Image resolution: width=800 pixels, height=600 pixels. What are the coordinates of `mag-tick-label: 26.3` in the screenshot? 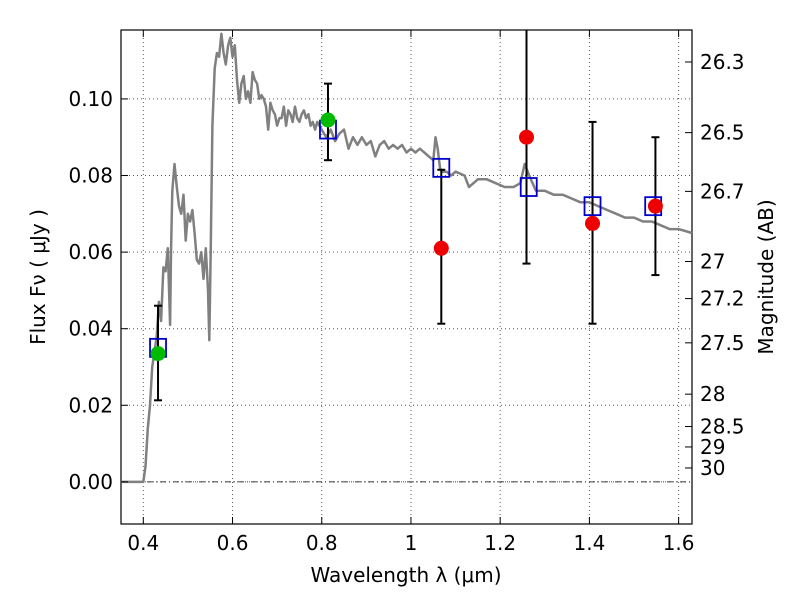 It's located at (722, 62).